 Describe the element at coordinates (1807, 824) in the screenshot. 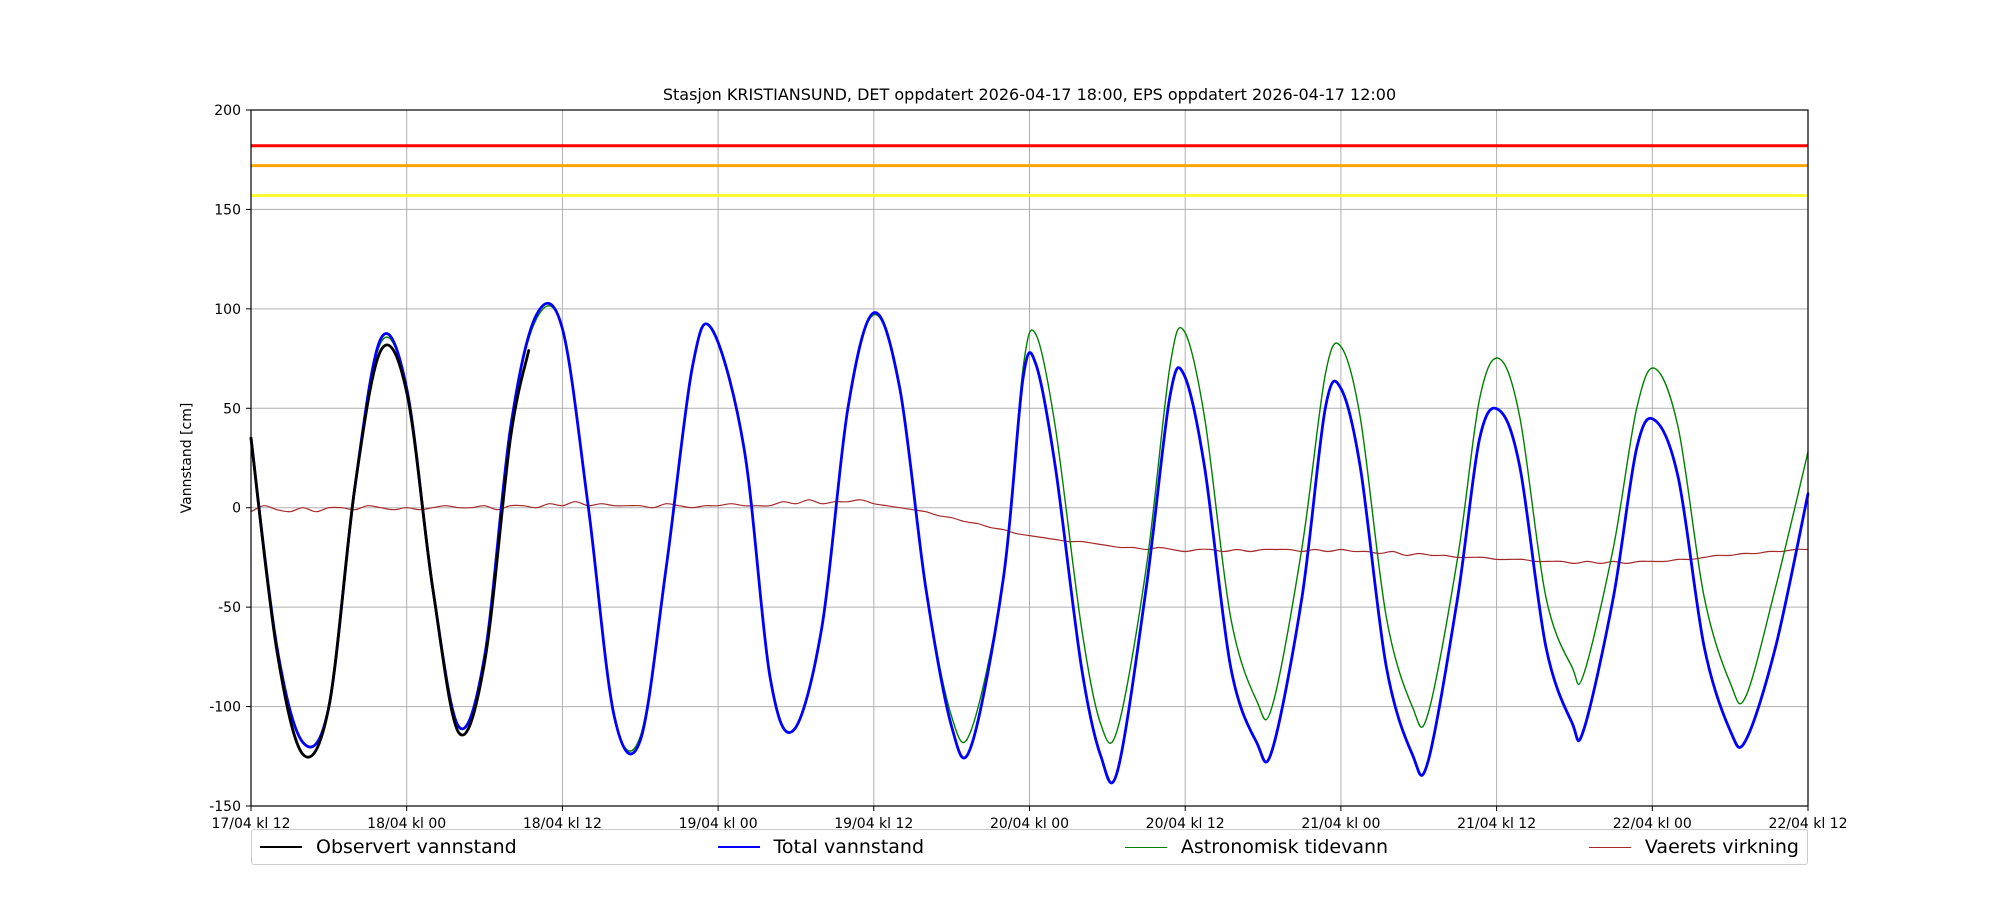

I see `x-tick-label: 22/04 kl 12` at that location.